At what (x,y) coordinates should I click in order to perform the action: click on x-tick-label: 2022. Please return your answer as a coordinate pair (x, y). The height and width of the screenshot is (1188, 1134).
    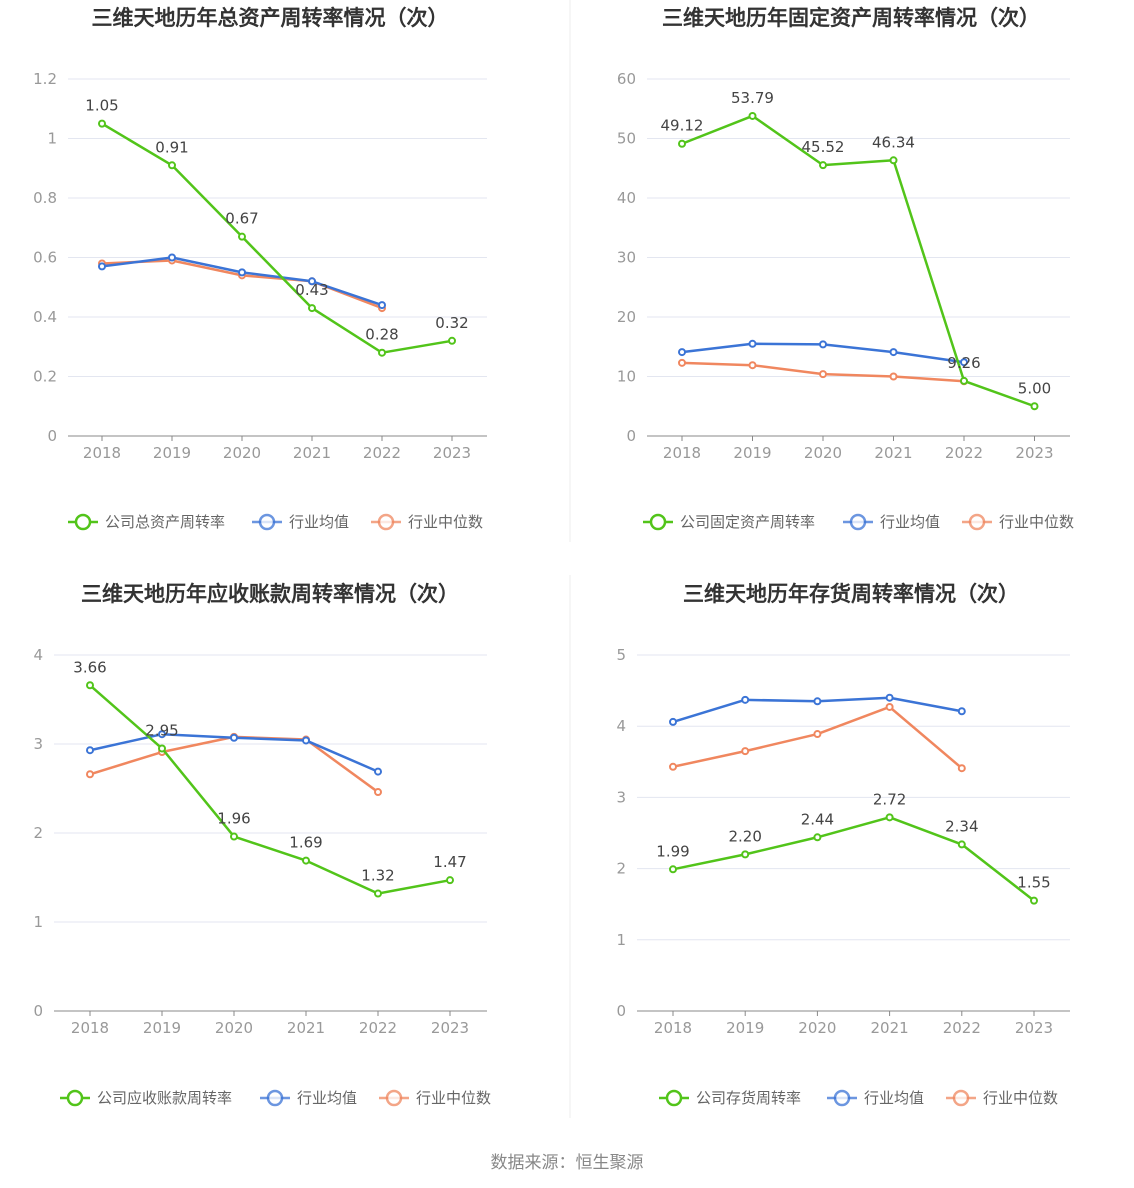
    Looking at the image, I should click on (378, 1028).